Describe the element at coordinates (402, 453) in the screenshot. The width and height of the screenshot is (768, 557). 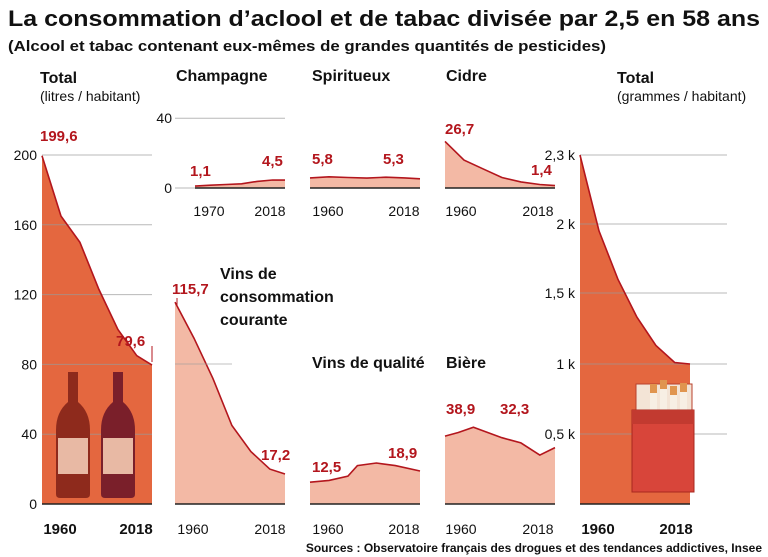
I see `value-label-vins-qualite-last: 18,9` at that location.